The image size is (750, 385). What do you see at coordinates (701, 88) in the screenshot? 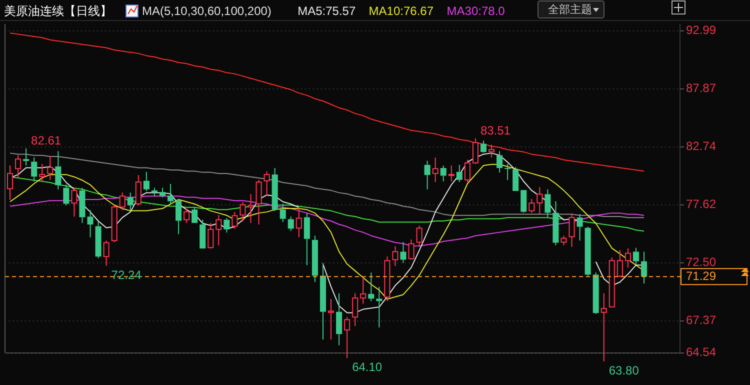
I see `y-tick-label: 87.87` at bounding box center [701, 88].